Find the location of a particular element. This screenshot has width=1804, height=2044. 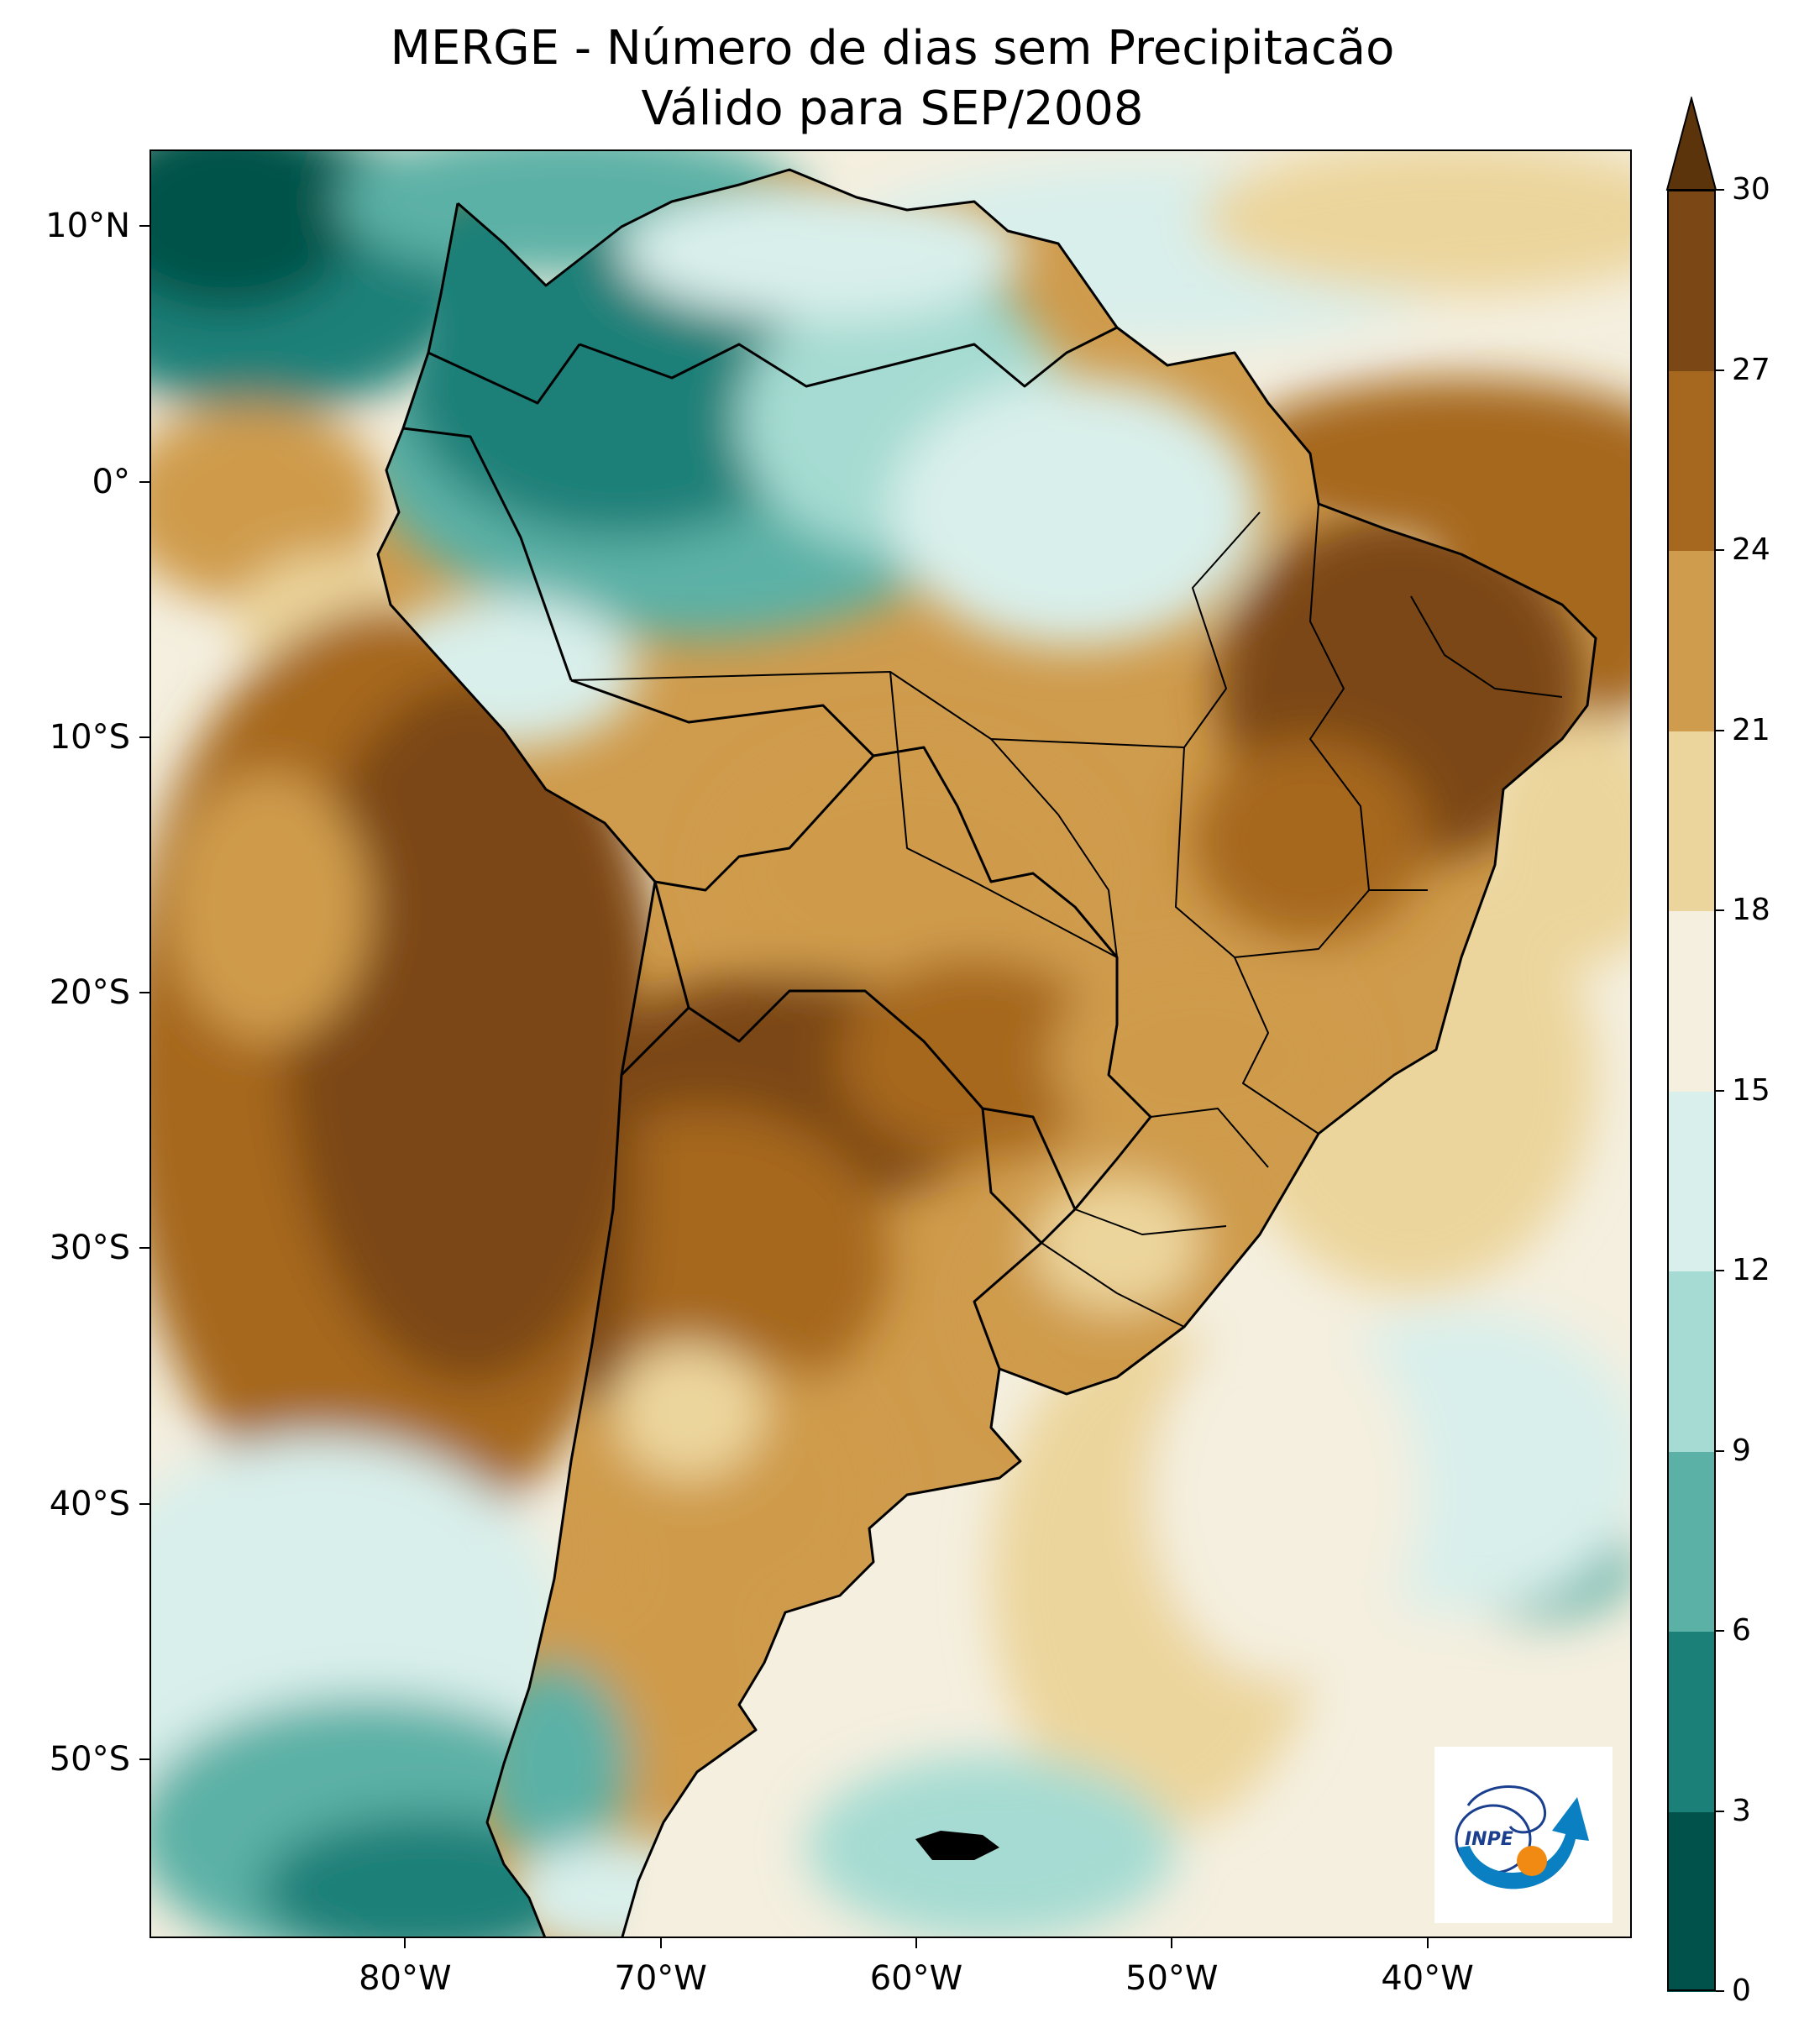

lon-tick-label: 80°W is located at coordinates (405, 1978).